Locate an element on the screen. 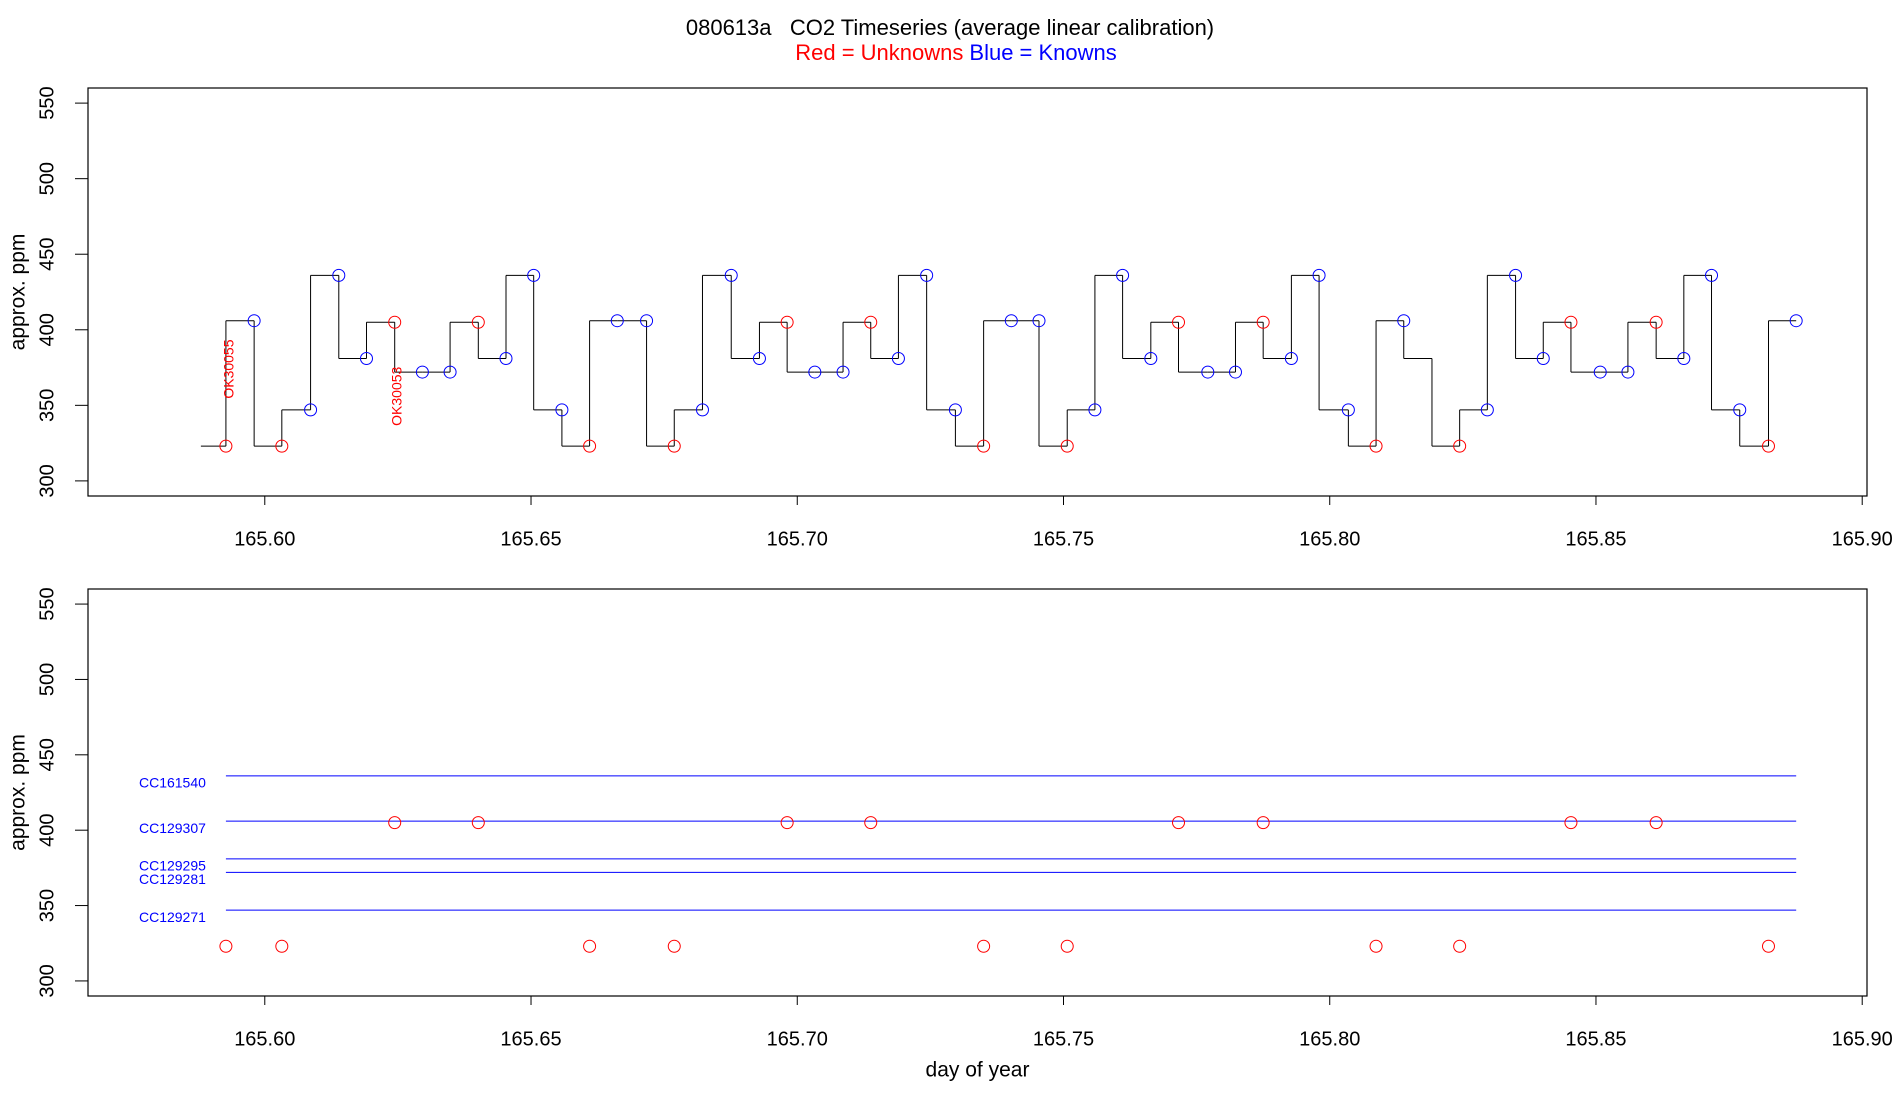  x-tick-label: 165.75 is located at coordinates (1063, 1039).